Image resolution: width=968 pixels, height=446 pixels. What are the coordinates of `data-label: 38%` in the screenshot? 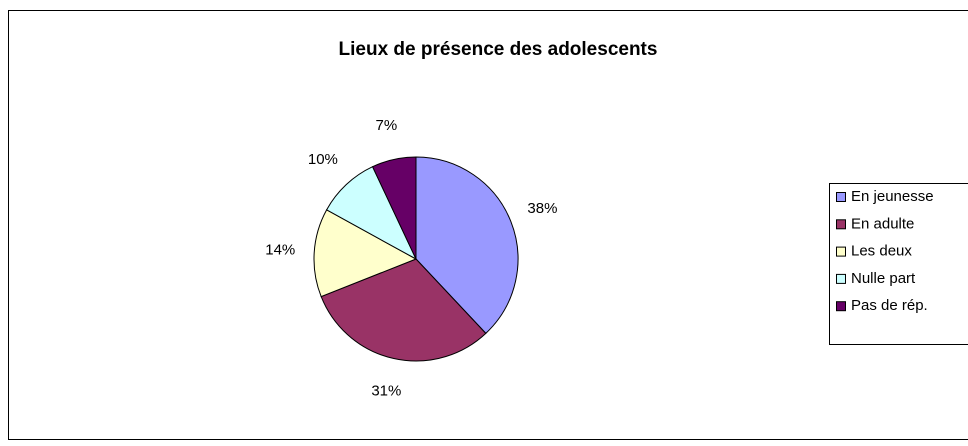 It's located at (542, 208).